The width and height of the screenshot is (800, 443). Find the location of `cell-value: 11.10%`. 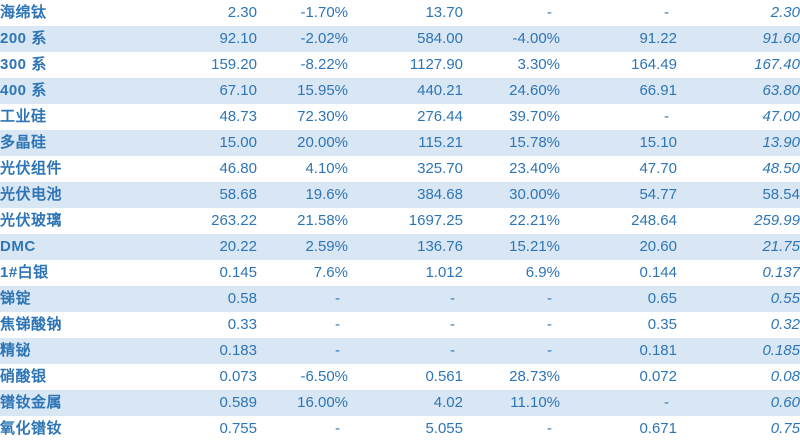

cell-value: 11.10% is located at coordinates (511, 403).